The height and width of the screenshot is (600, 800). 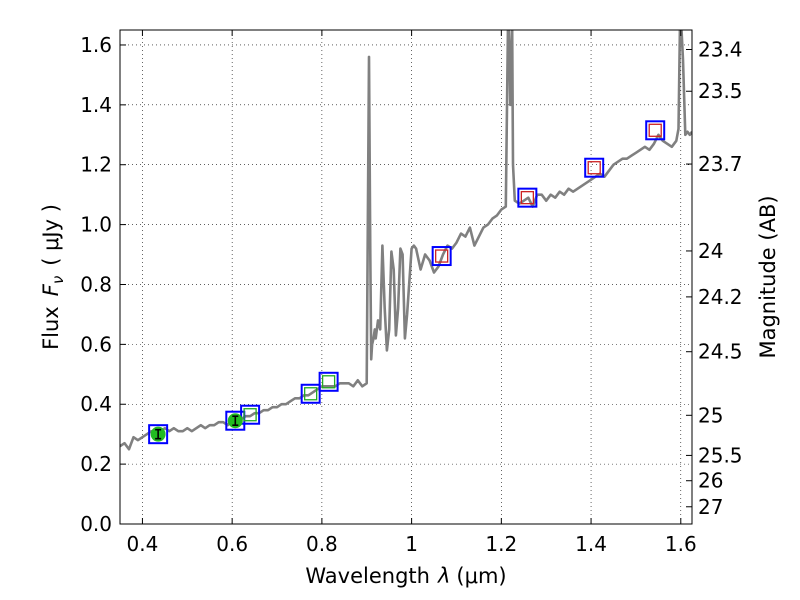 I want to click on x-tick-label: 0.6, so click(x=232, y=544).